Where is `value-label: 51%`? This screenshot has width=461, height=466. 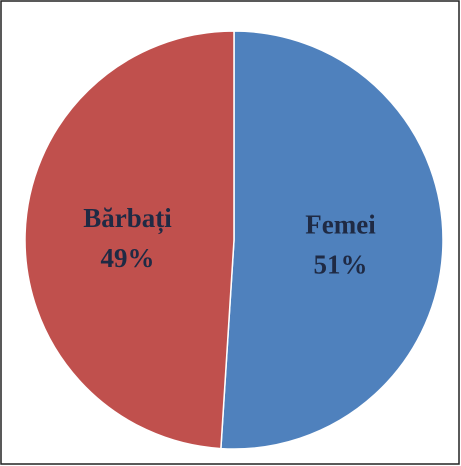 value-label: 51% is located at coordinates (341, 265).